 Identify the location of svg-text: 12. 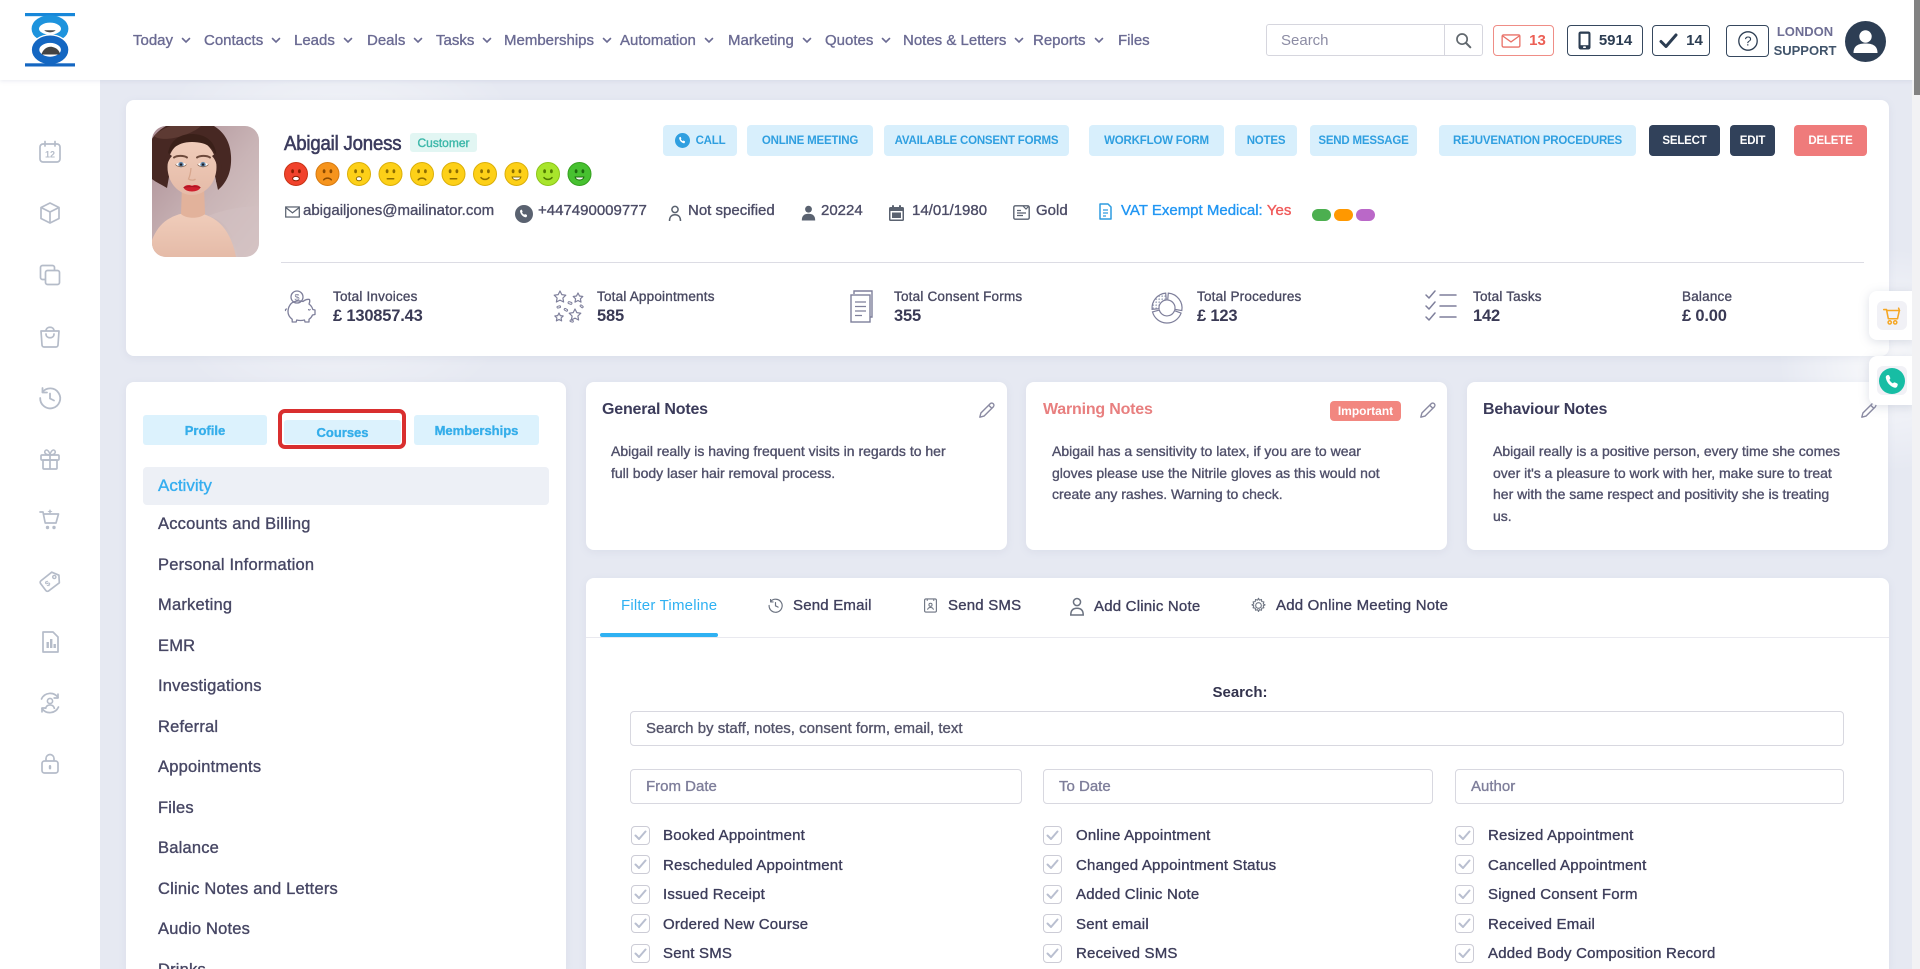
(50, 155).